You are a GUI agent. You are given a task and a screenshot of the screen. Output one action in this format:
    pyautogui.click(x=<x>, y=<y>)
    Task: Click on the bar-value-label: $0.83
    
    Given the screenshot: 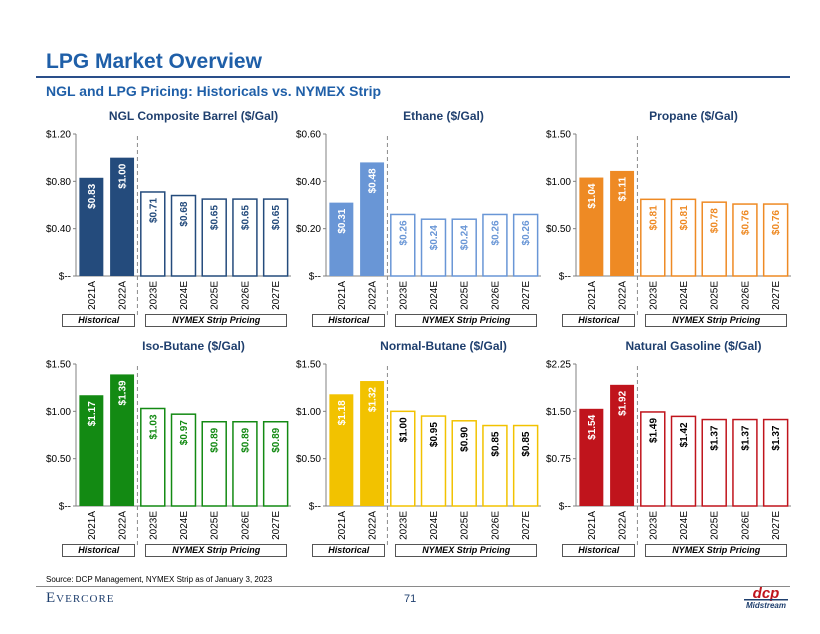 What is the action you would take?
    pyautogui.click(x=92, y=195)
    